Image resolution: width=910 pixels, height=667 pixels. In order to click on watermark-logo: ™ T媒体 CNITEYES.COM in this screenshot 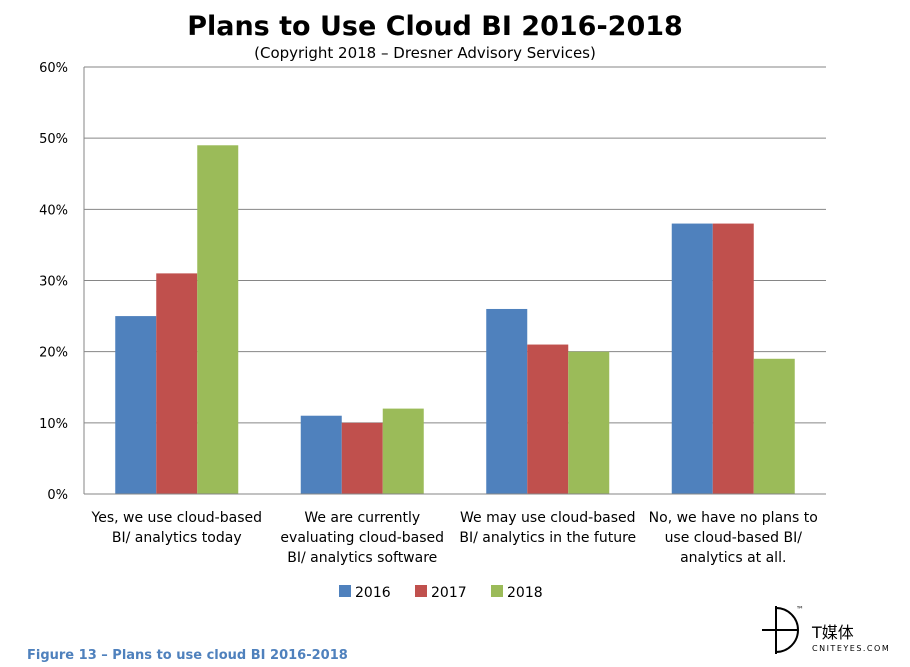, I will do `click(826, 629)`.